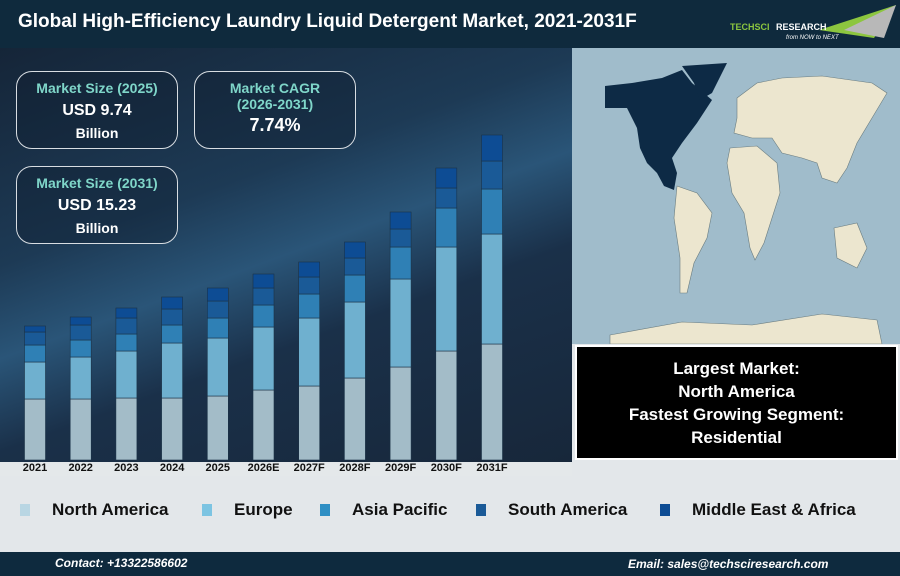 The height and width of the screenshot is (576, 900). Describe the element at coordinates (551, 510) in the screenshot. I see `legend-item: South America` at that location.